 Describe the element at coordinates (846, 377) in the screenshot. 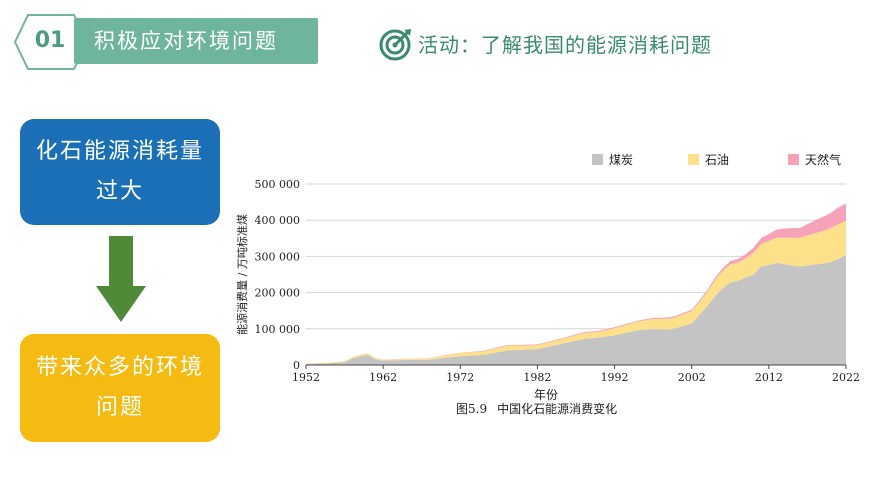

I see `x-tick-label: 2022` at that location.